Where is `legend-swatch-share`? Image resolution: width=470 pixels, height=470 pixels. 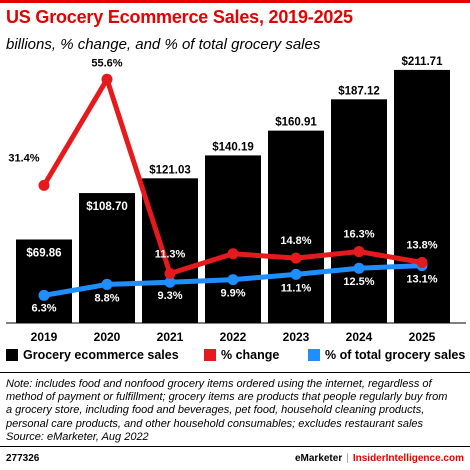 legend-swatch-share is located at coordinates (314, 355).